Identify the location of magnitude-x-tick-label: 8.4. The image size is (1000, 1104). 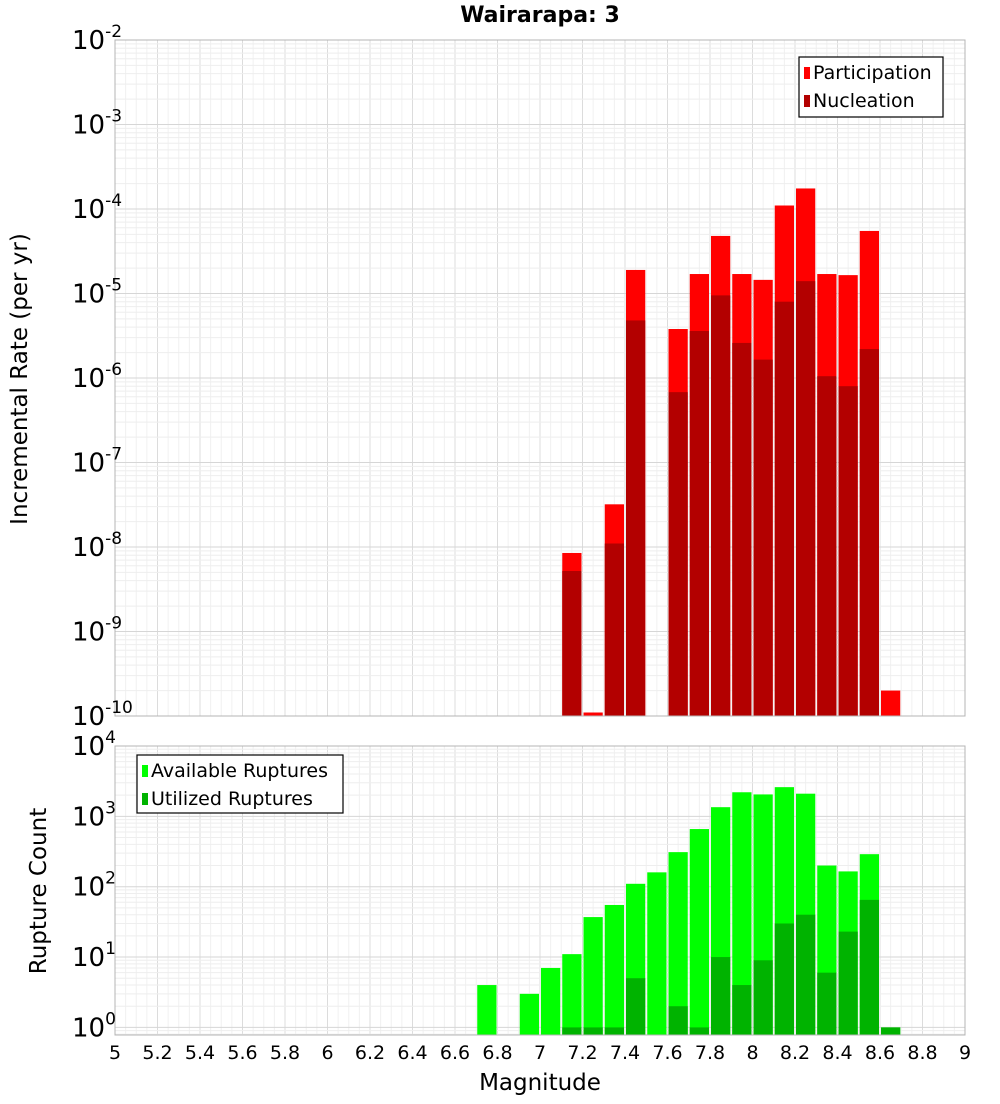
(837, 1053).